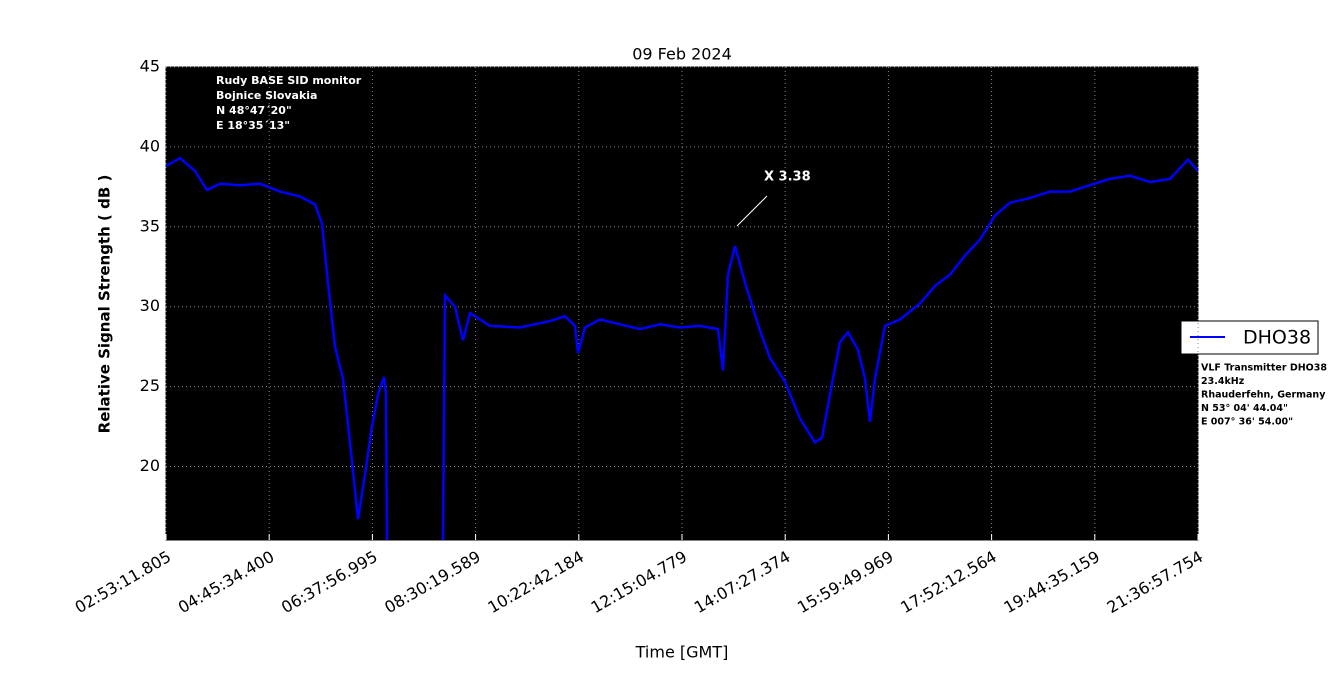  What do you see at coordinates (1264, 368) in the screenshot?
I see `transmitter-info: VLF Transmitter DHO38` at bounding box center [1264, 368].